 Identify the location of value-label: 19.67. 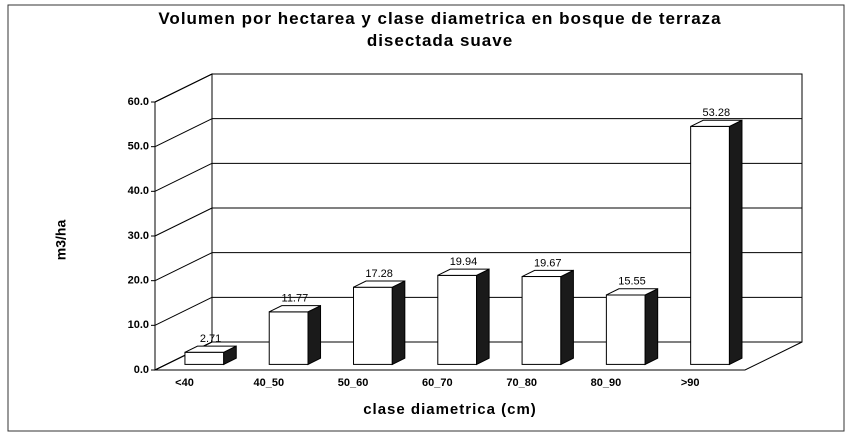
(548, 263).